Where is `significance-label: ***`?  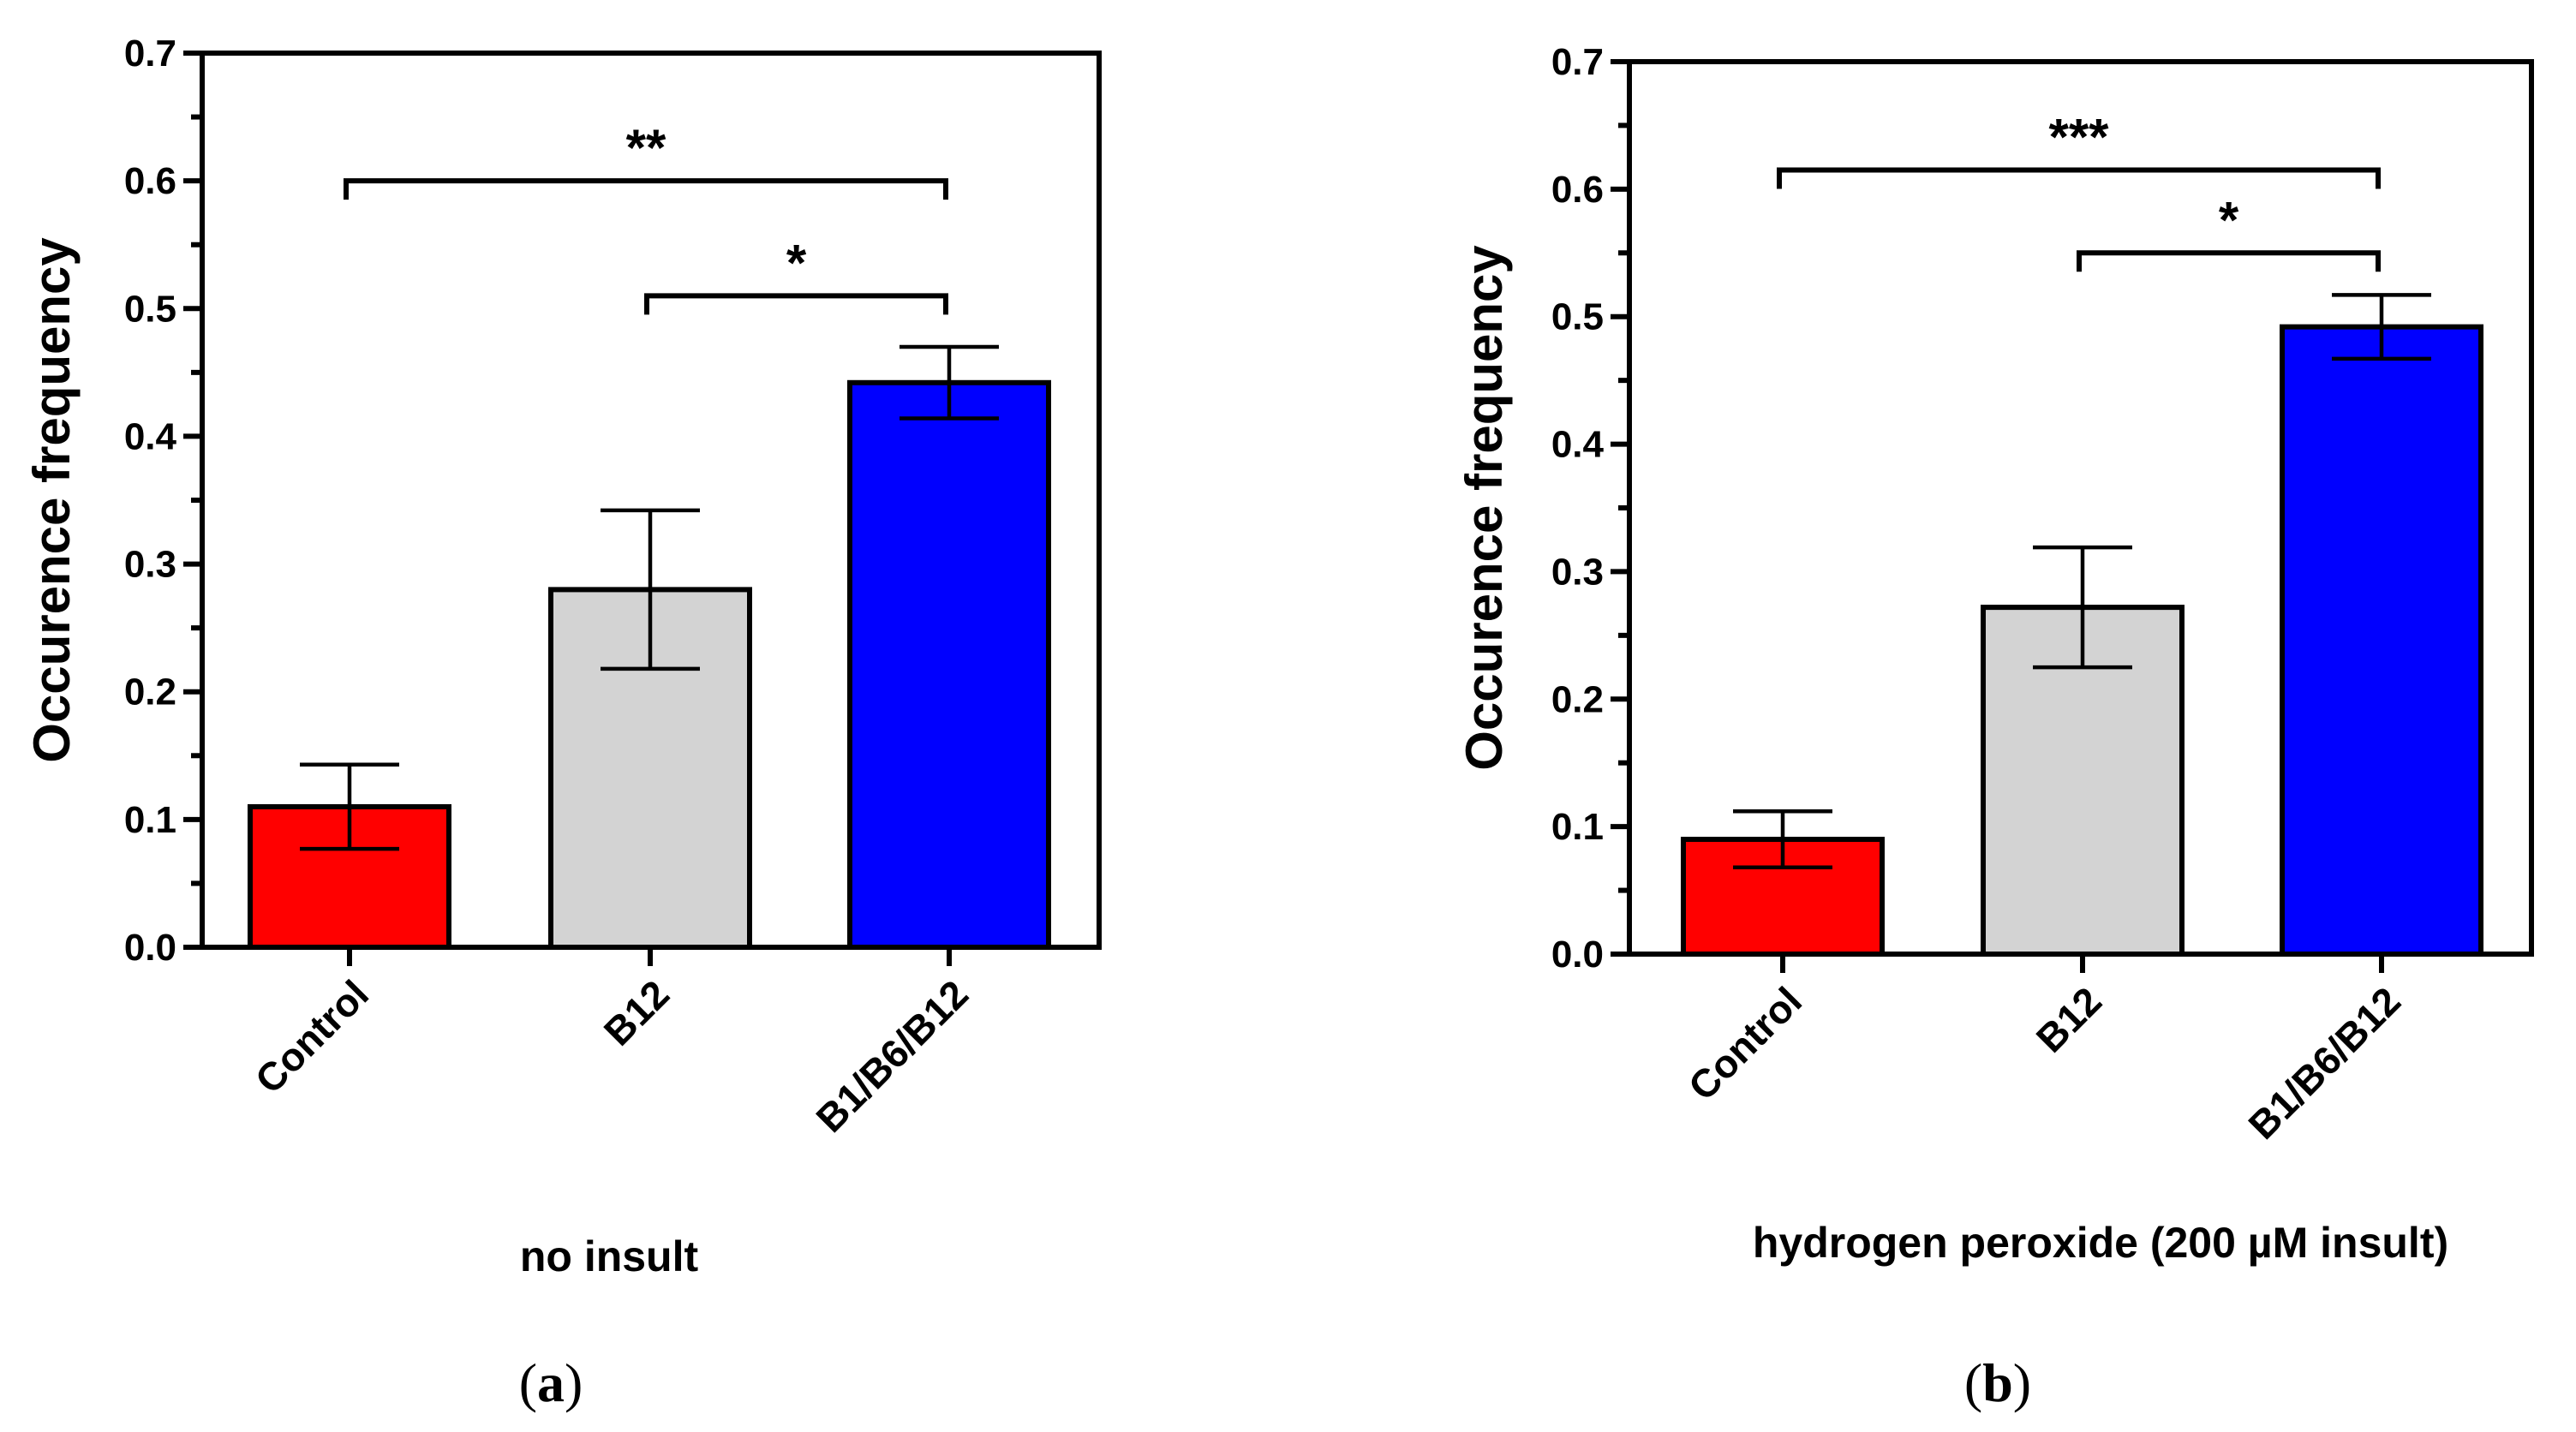
significance-label: *** is located at coordinates (2078, 137).